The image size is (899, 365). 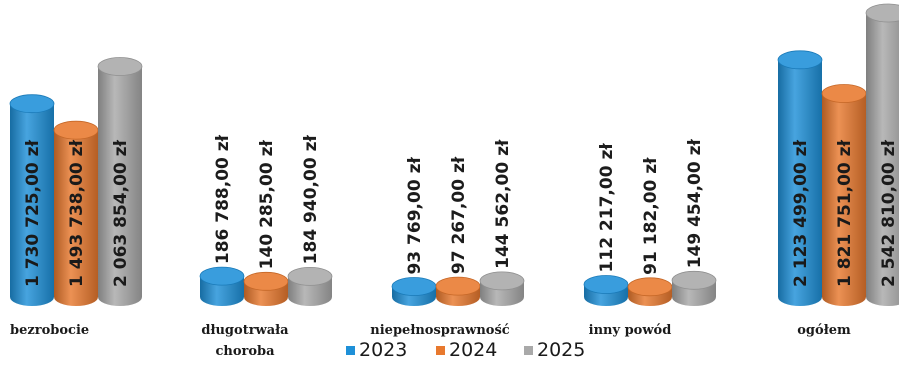 I want to click on value-label: 1 493 738,00 zł, so click(x=77, y=213).